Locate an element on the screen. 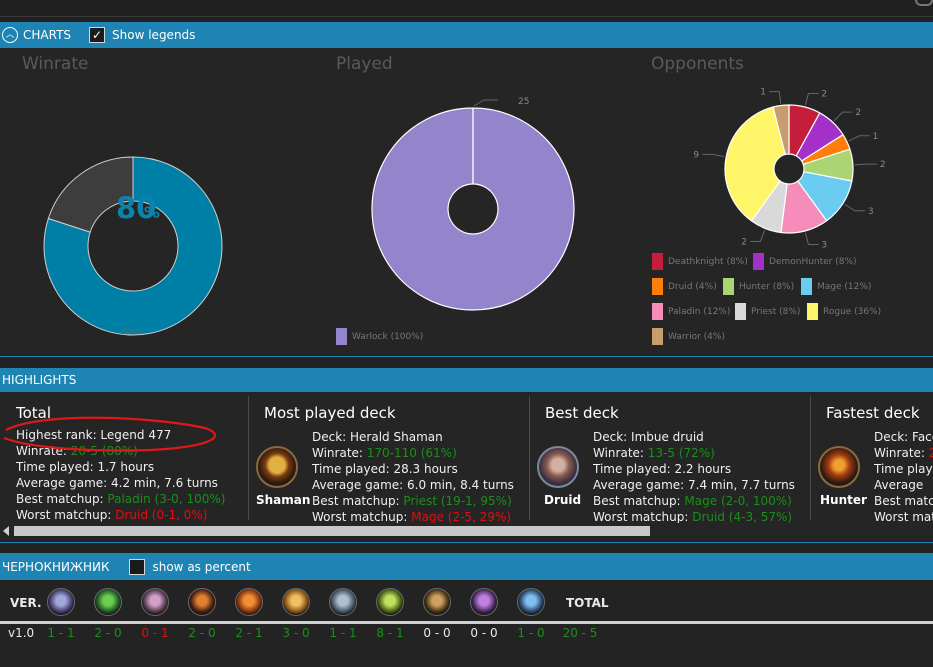 The width and height of the screenshot is (933, 667). show-legends-checkbox: ✓ is located at coordinates (97, 35).